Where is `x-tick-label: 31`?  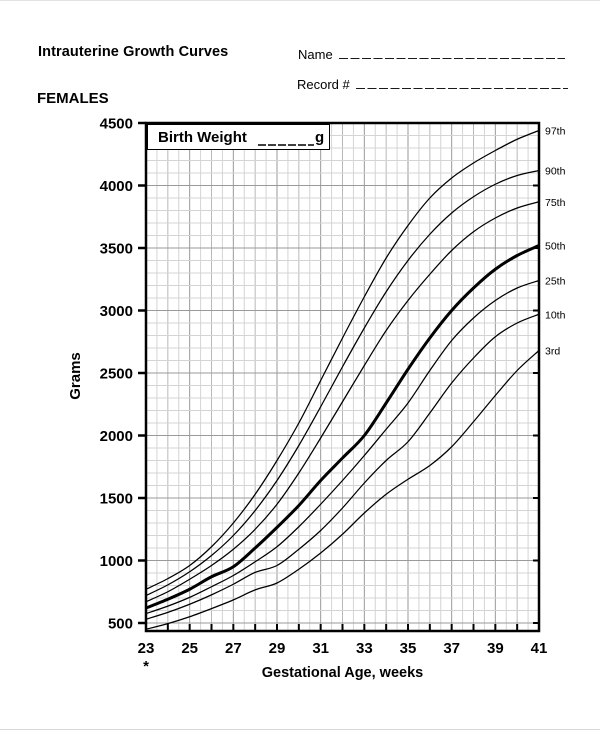
x-tick-label: 31 is located at coordinates (320, 648).